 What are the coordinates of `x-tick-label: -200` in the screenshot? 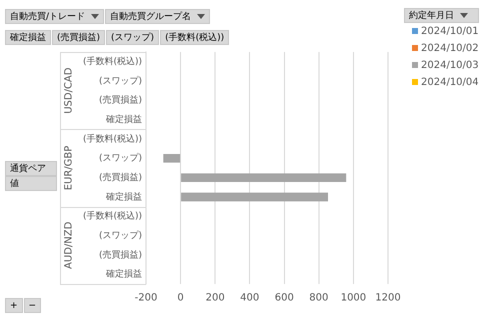 It's located at (146, 298).